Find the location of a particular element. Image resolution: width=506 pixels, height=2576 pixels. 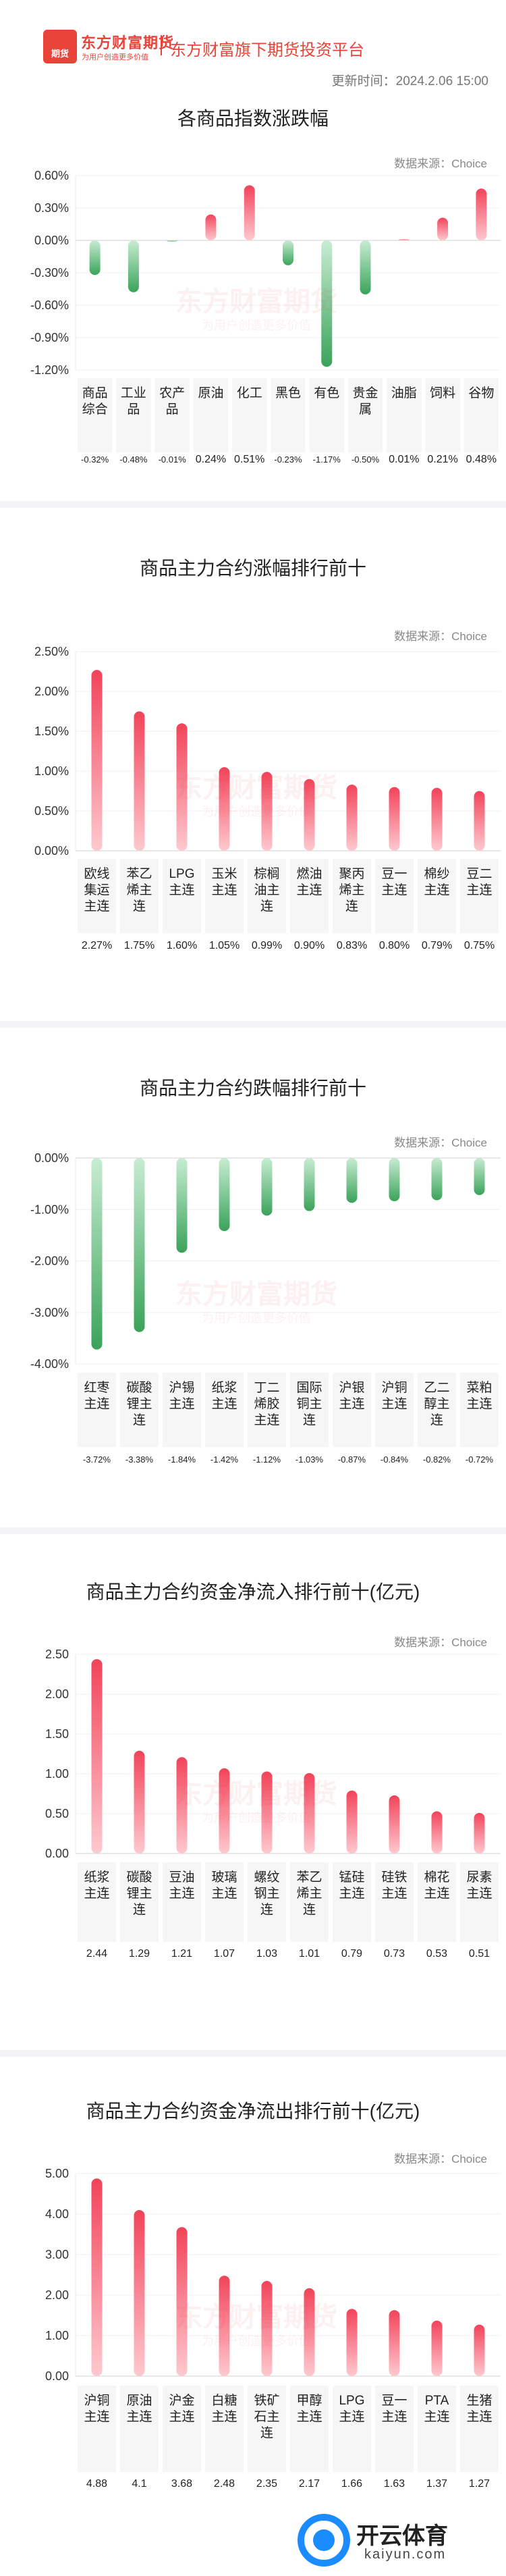

category-label: 硅铁 is located at coordinates (394, 1877).